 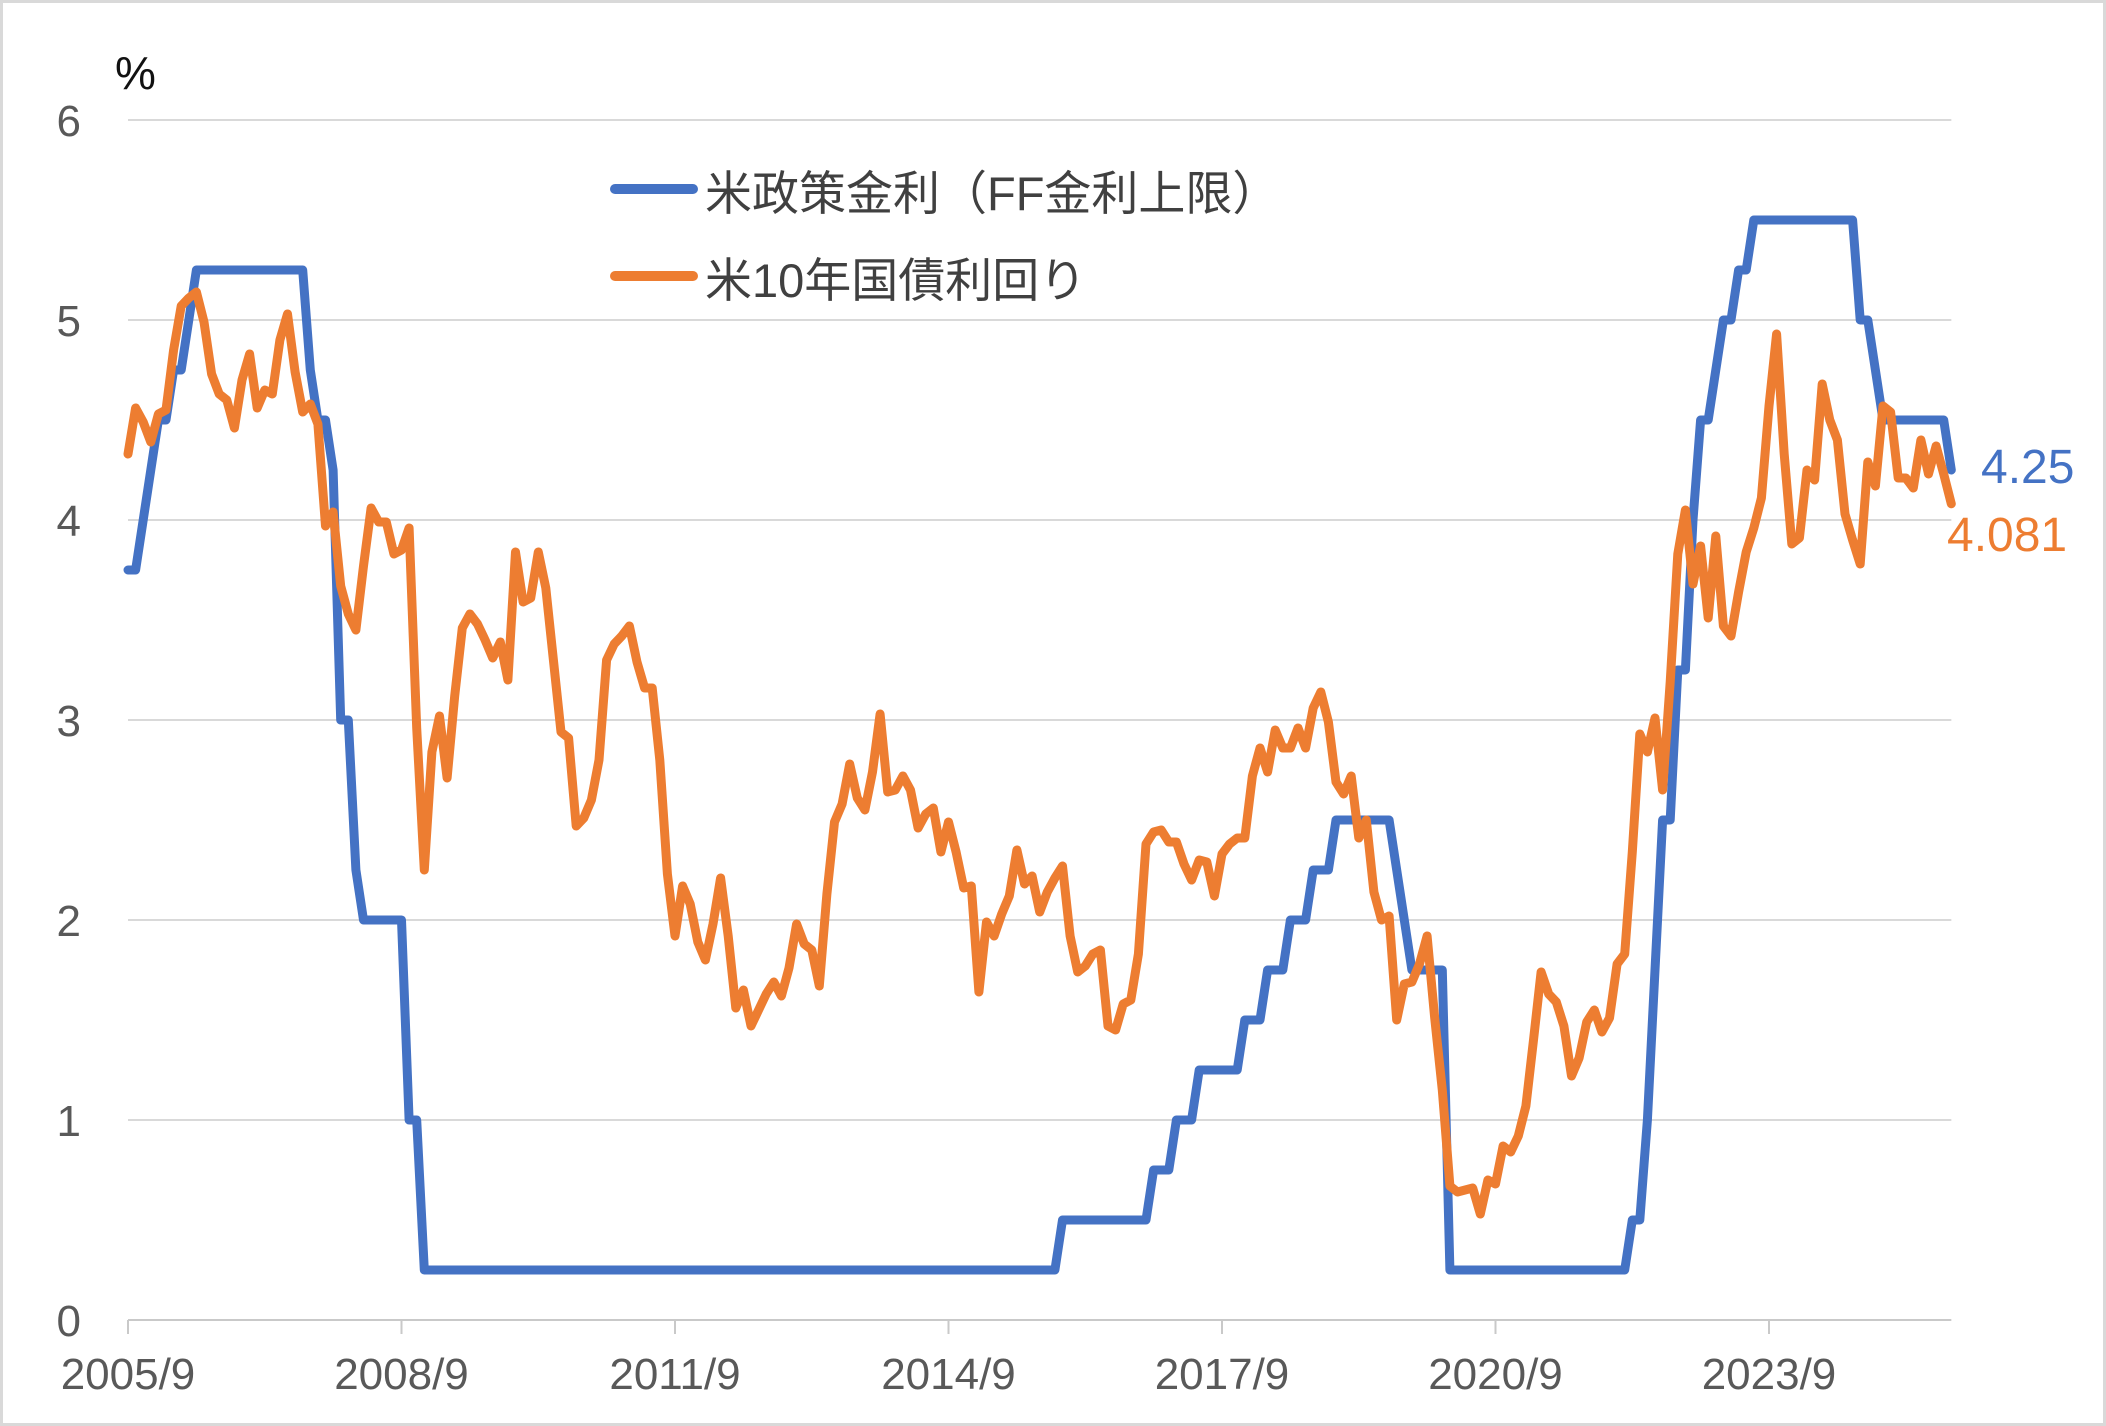 What do you see at coordinates (128, 1374) in the screenshot?
I see `x-axis-label-0: 2005/9` at bounding box center [128, 1374].